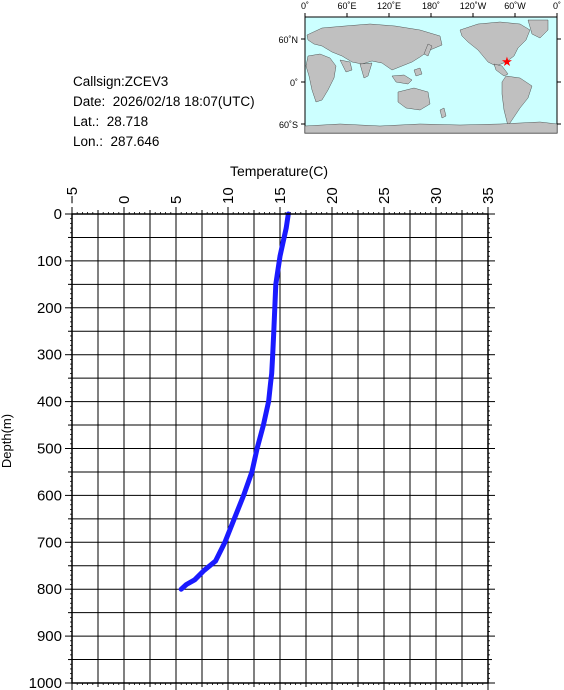 The height and width of the screenshot is (690, 564). I want to click on lon-row: Lon.: 287.646, so click(164, 142).